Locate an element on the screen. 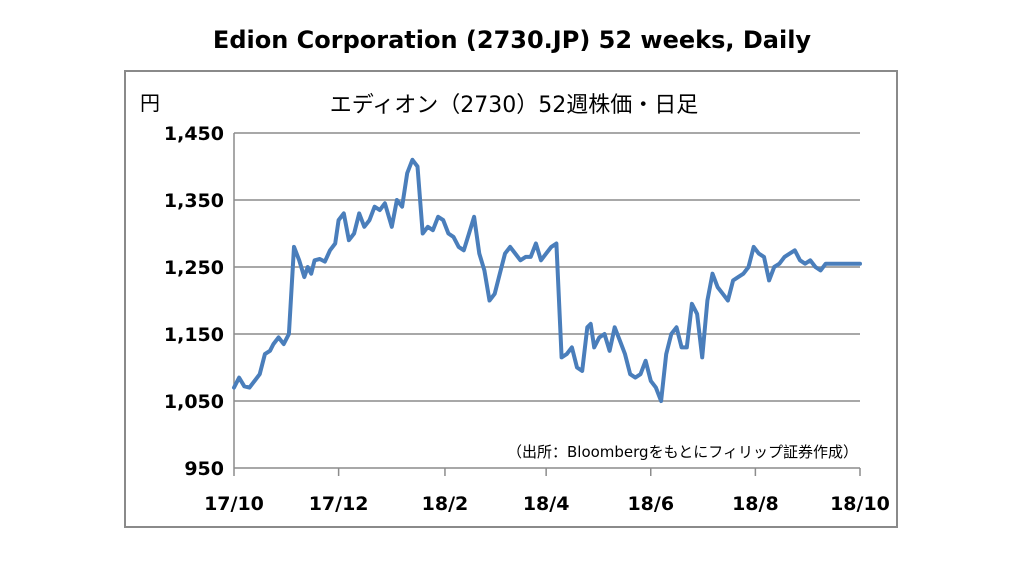 This screenshot has width=1024, height=576. y-tick-labels: 950 1,050 1,150 1,250 1,350 1,450 is located at coordinates (194, 301).